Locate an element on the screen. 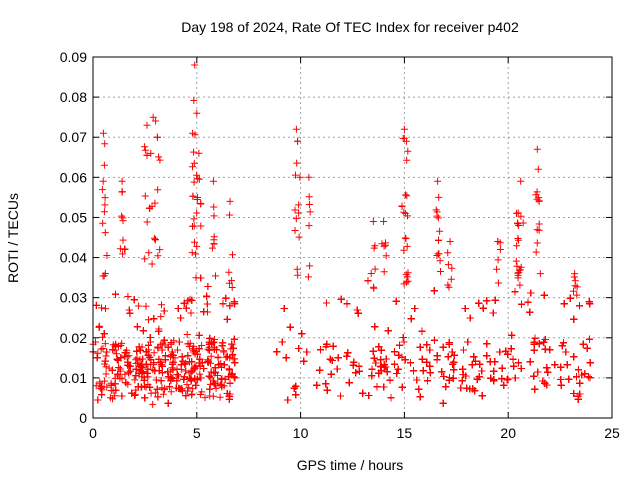 The image size is (640, 480). y-tick-label: 0.08 is located at coordinates (73, 97).